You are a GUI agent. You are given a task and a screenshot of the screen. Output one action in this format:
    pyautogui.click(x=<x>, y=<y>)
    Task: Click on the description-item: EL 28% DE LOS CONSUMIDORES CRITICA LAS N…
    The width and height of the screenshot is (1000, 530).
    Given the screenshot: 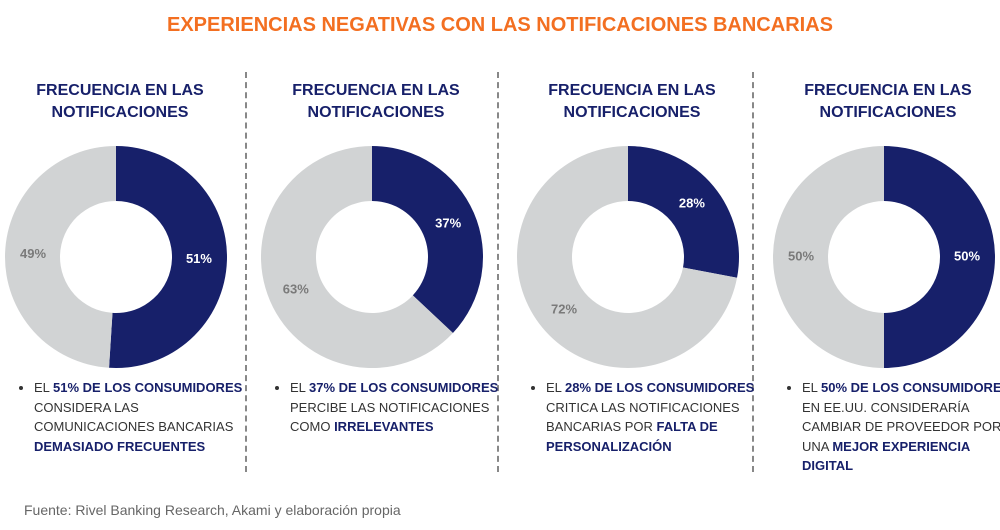 What is the action you would take?
    pyautogui.click(x=653, y=417)
    